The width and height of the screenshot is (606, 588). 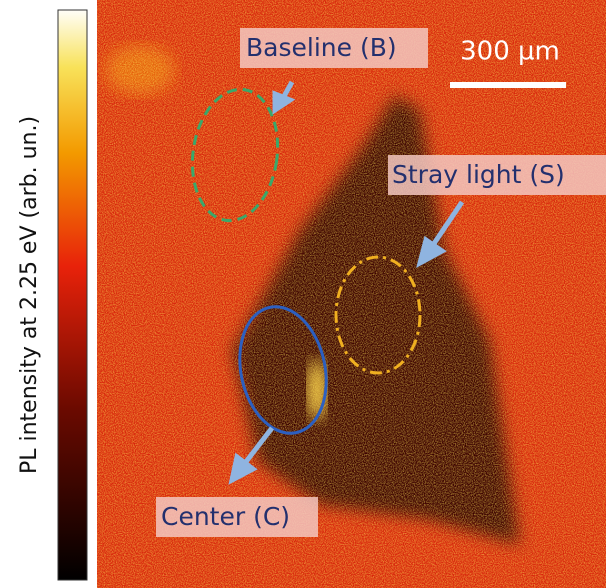 I want to click on center-ellipse, so click(x=283, y=370).